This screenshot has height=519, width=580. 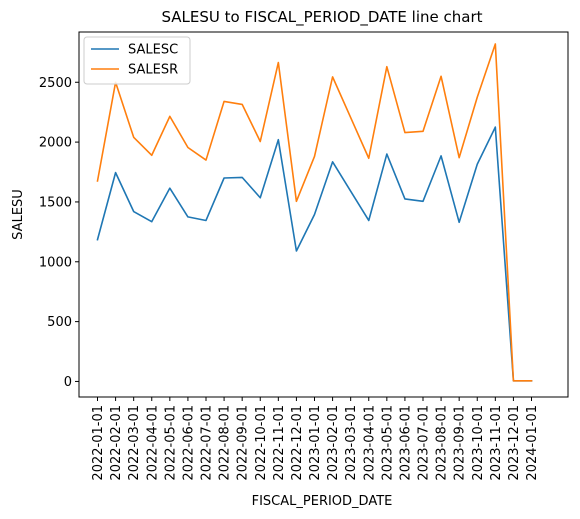 What do you see at coordinates (351, 443) in the screenshot?
I see `x-tick-label: 2023-03-01` at bounding box center [351, 443].